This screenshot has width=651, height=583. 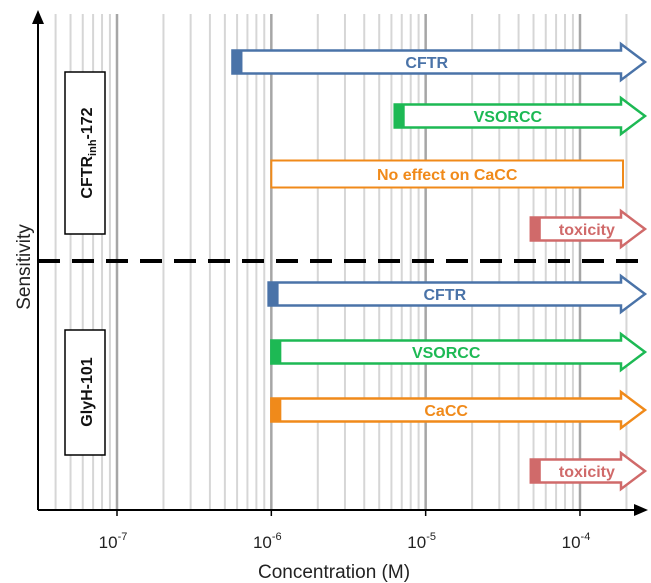 I want to click on bar-box, so click(x=447, y=174).